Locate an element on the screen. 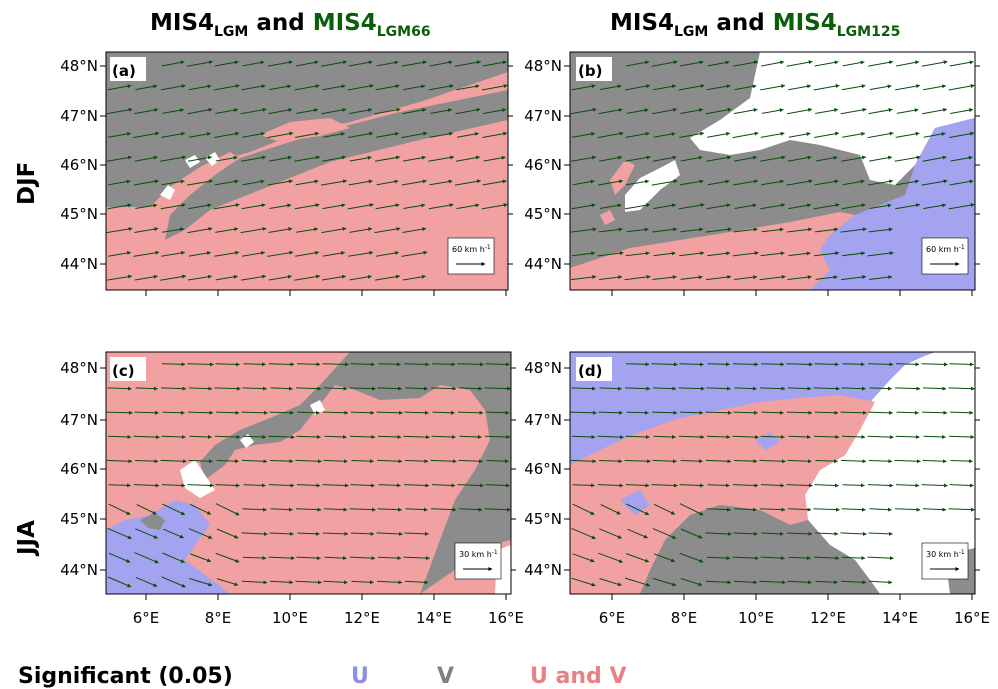  lon-tick-label: 10°E is located at coordinates (756, 618).